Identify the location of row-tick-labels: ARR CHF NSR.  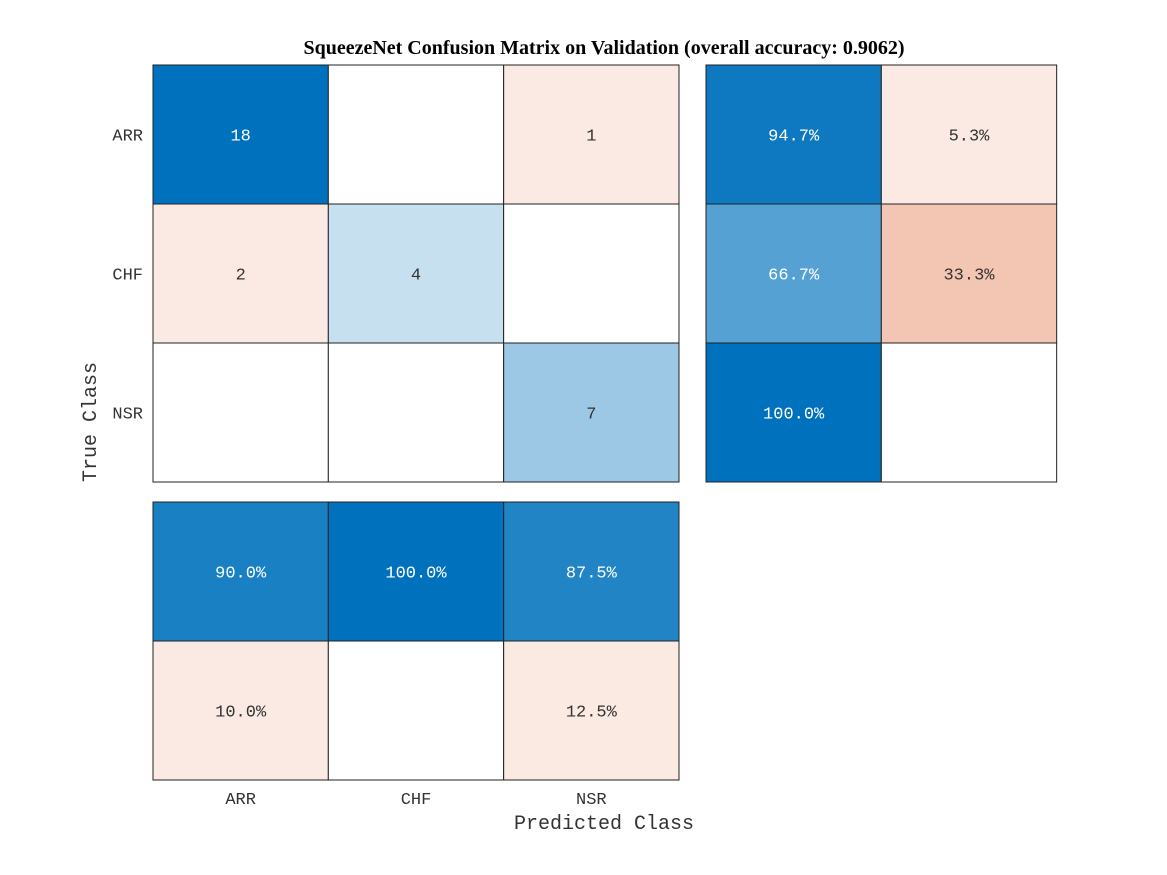
(127, 276).